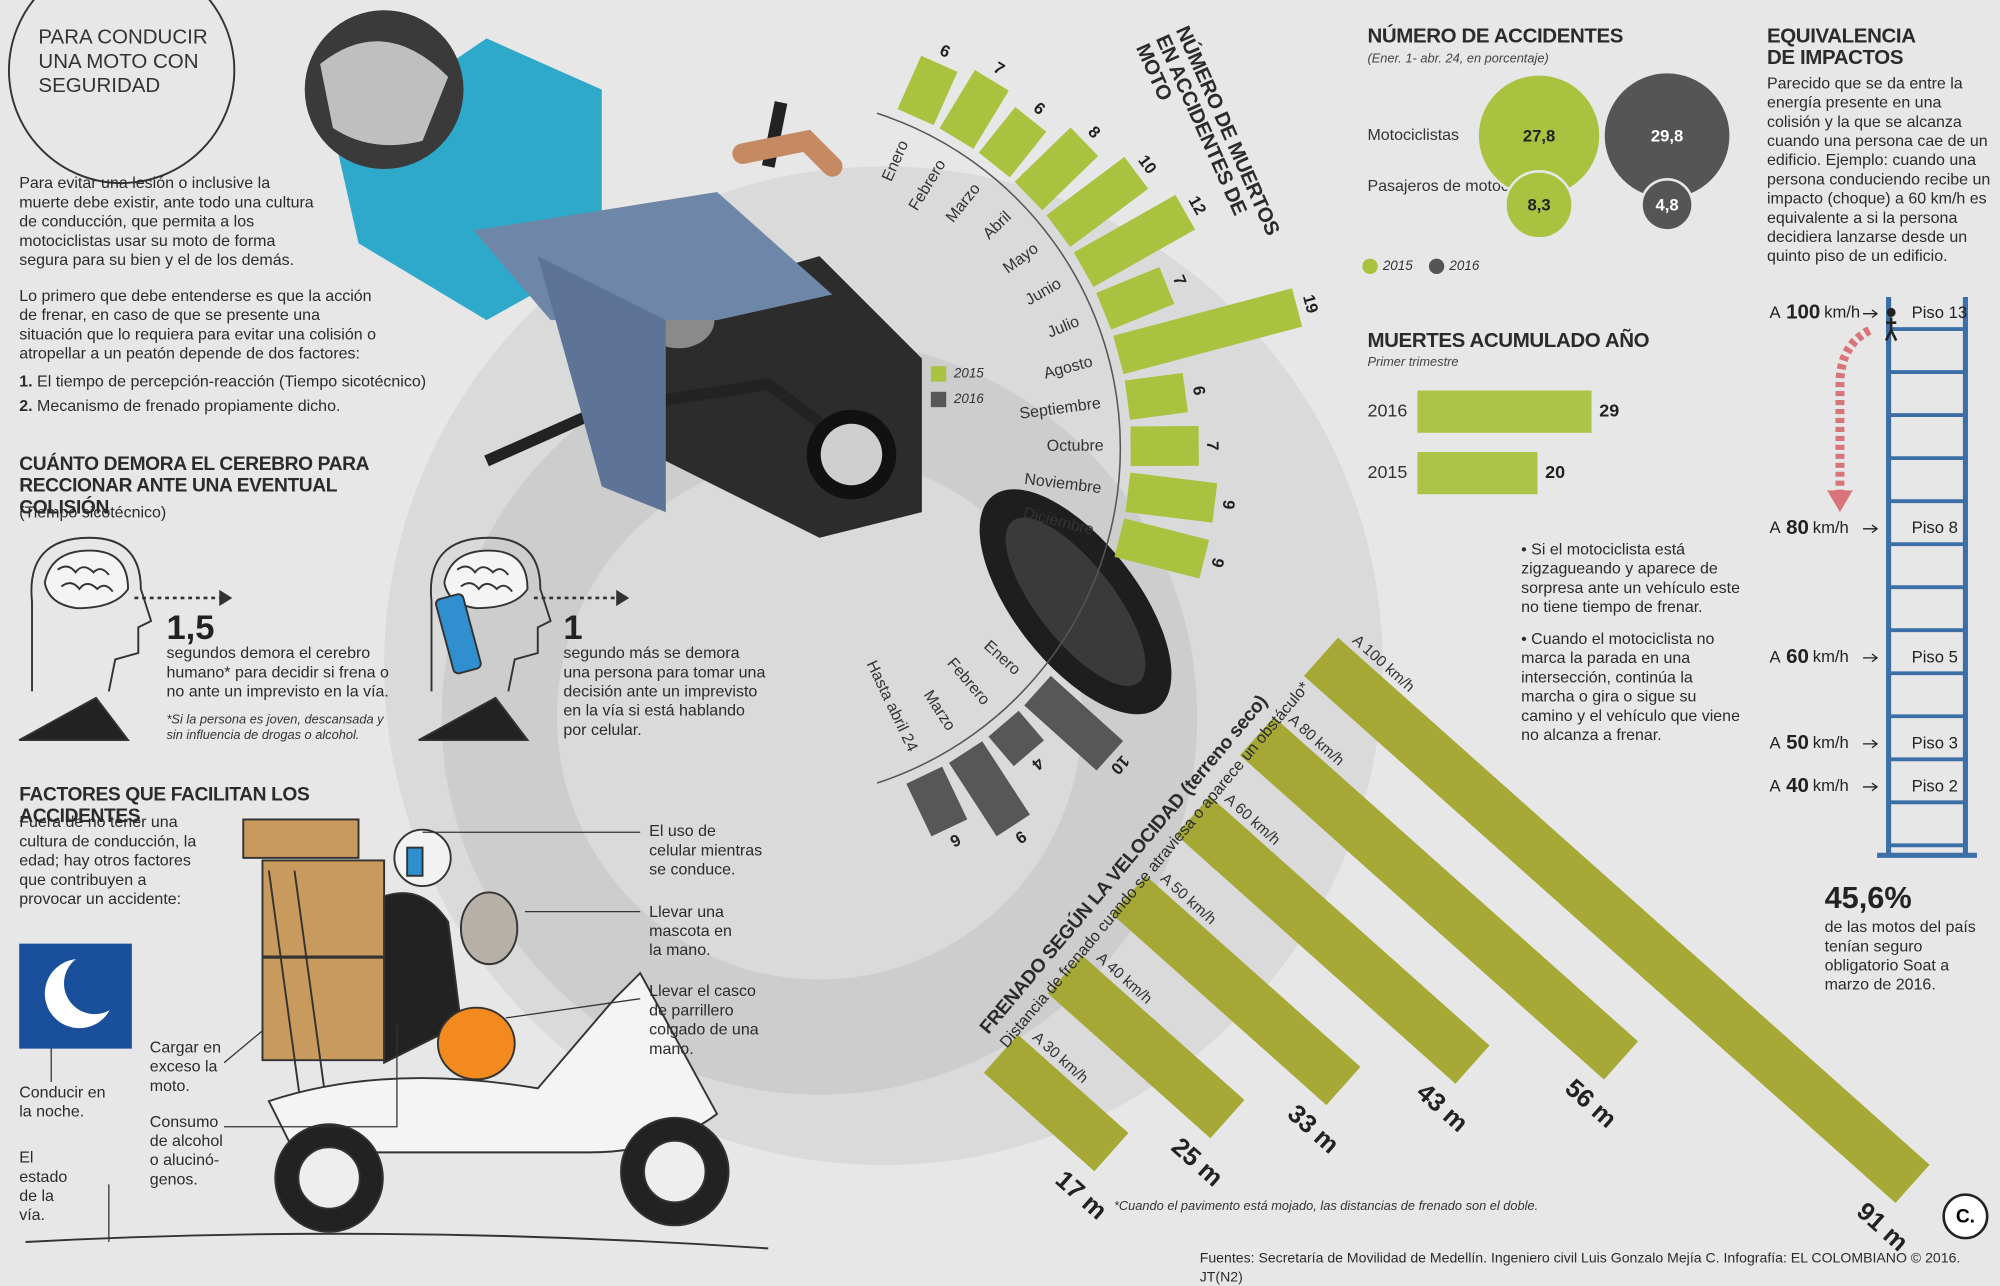  Describe the element at coordinates (1817, 527) in the screenshot. I see `speed-label: 80 km/h` at that location.